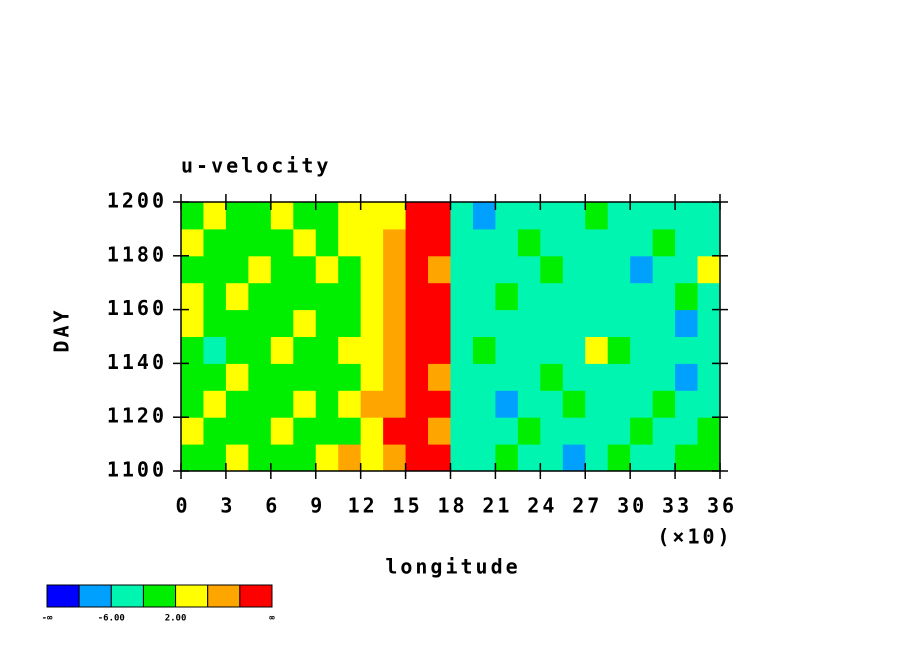 The image size is (904, 658). What do you see at coordinates (272, 619) in the screenshot?
I see `colorbar-max-label: ∞` at bounding box center [272, 619].